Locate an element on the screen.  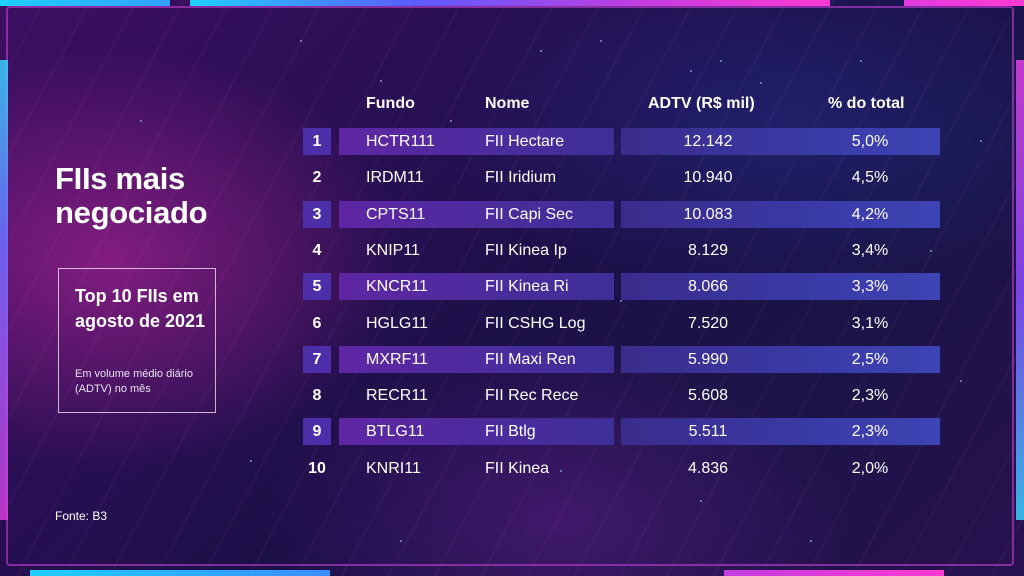
fundo-cell: HGLG11 is located at coordinates (397, 323).